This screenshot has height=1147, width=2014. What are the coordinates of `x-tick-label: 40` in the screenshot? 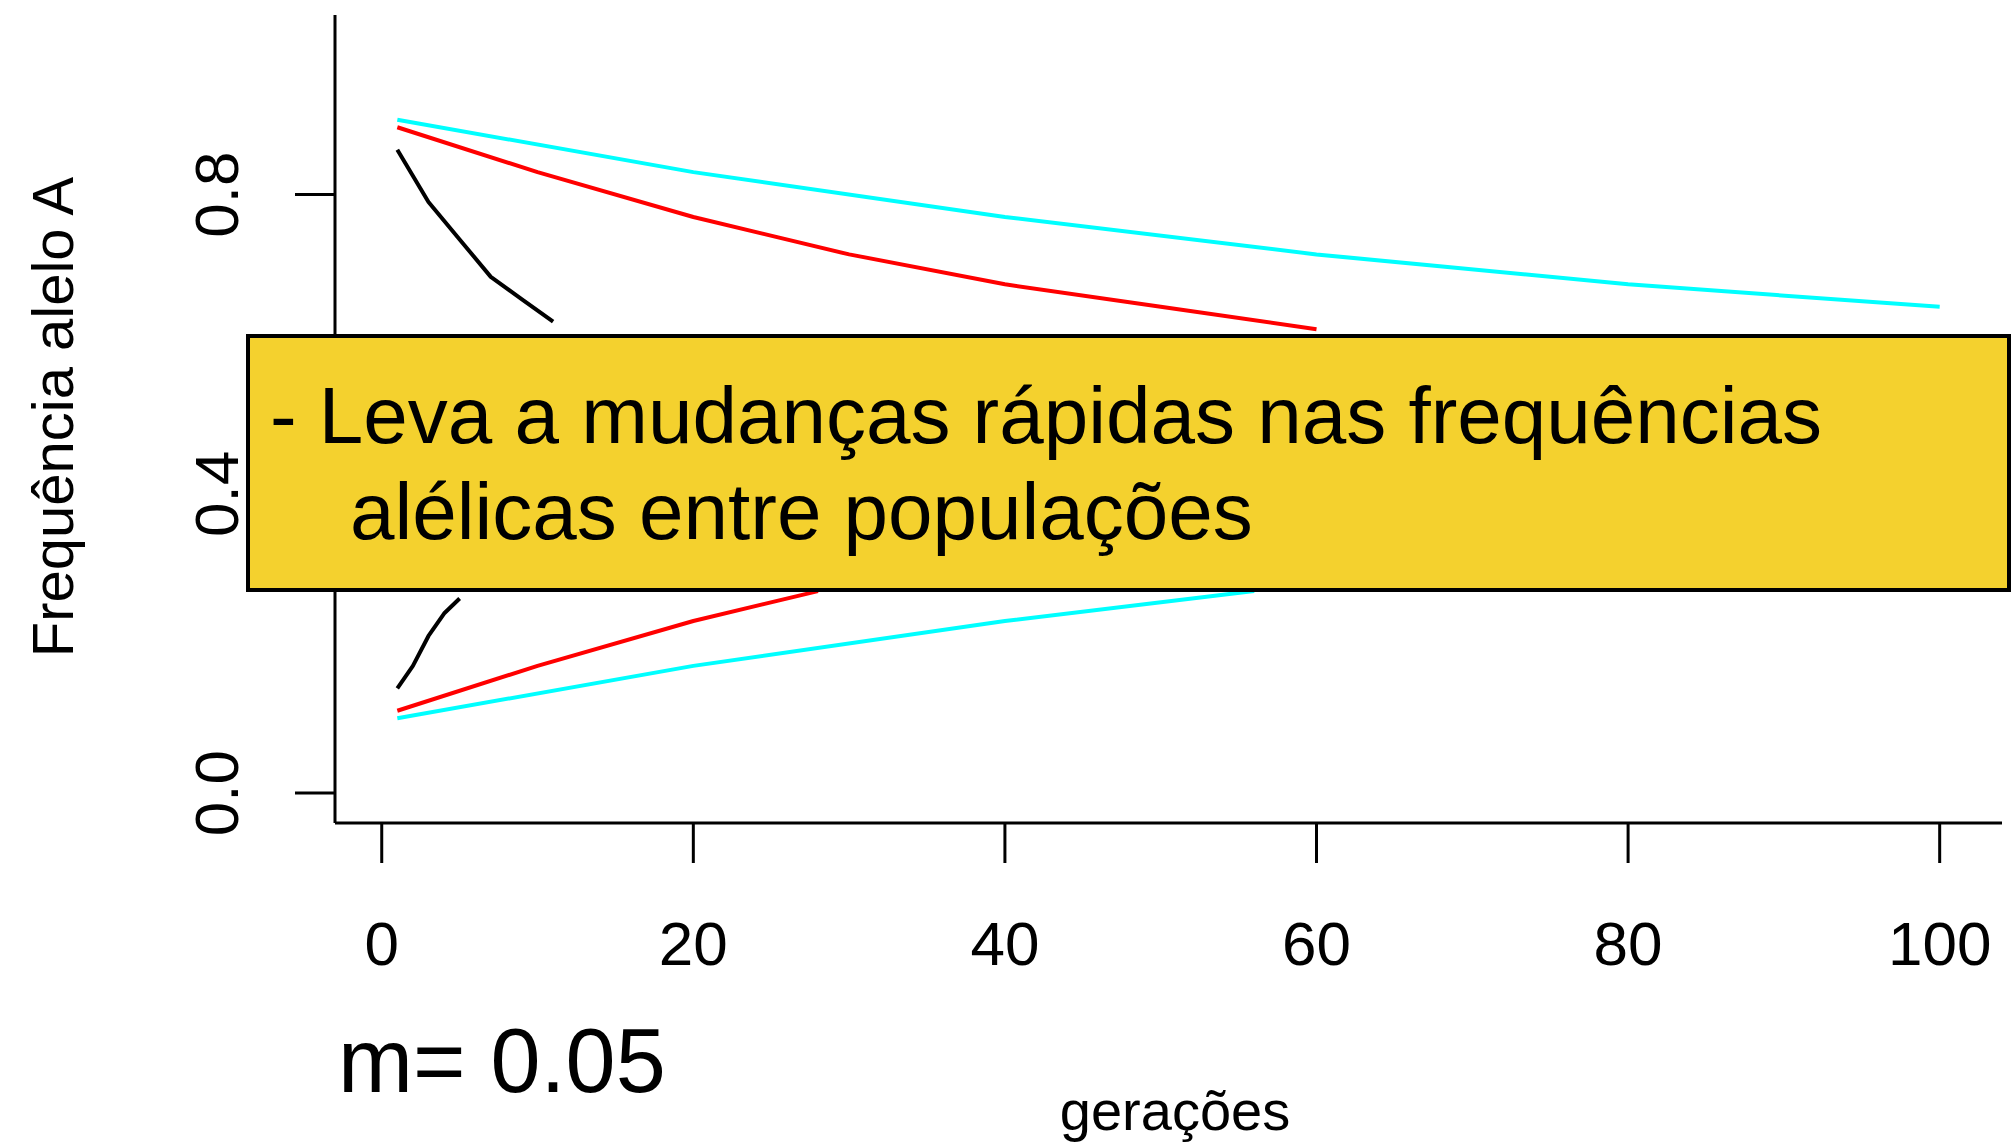 It's located at (1005, 943).